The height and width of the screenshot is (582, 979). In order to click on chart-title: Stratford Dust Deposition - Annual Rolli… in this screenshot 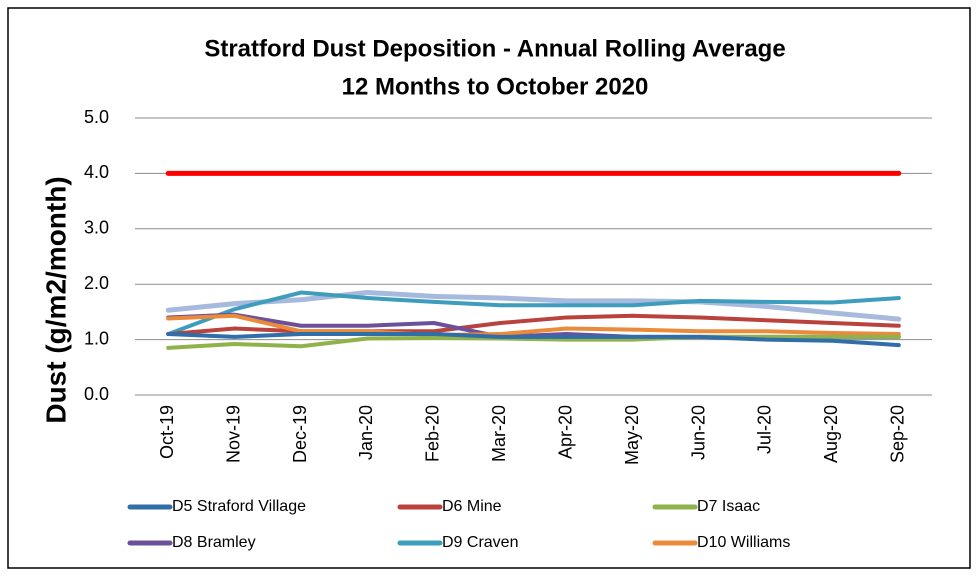, I will do `click(494, 48)`.